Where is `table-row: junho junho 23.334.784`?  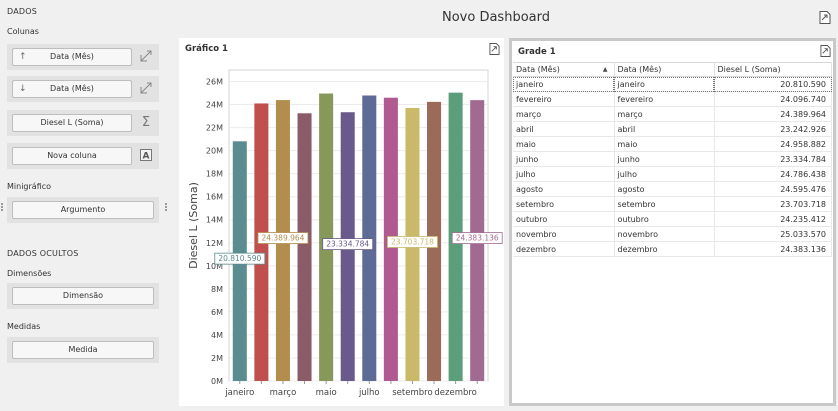 table-row: junho junho 23.334.784 is located at coordinates (672, 159).